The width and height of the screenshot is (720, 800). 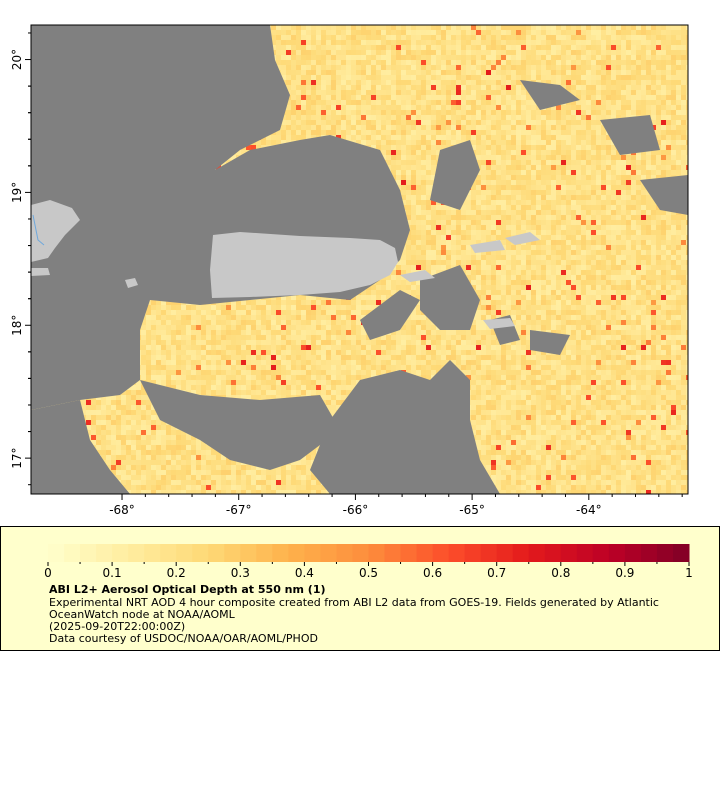 I want to click on lon-tick-label: -65°, so click(x=472, y=510).